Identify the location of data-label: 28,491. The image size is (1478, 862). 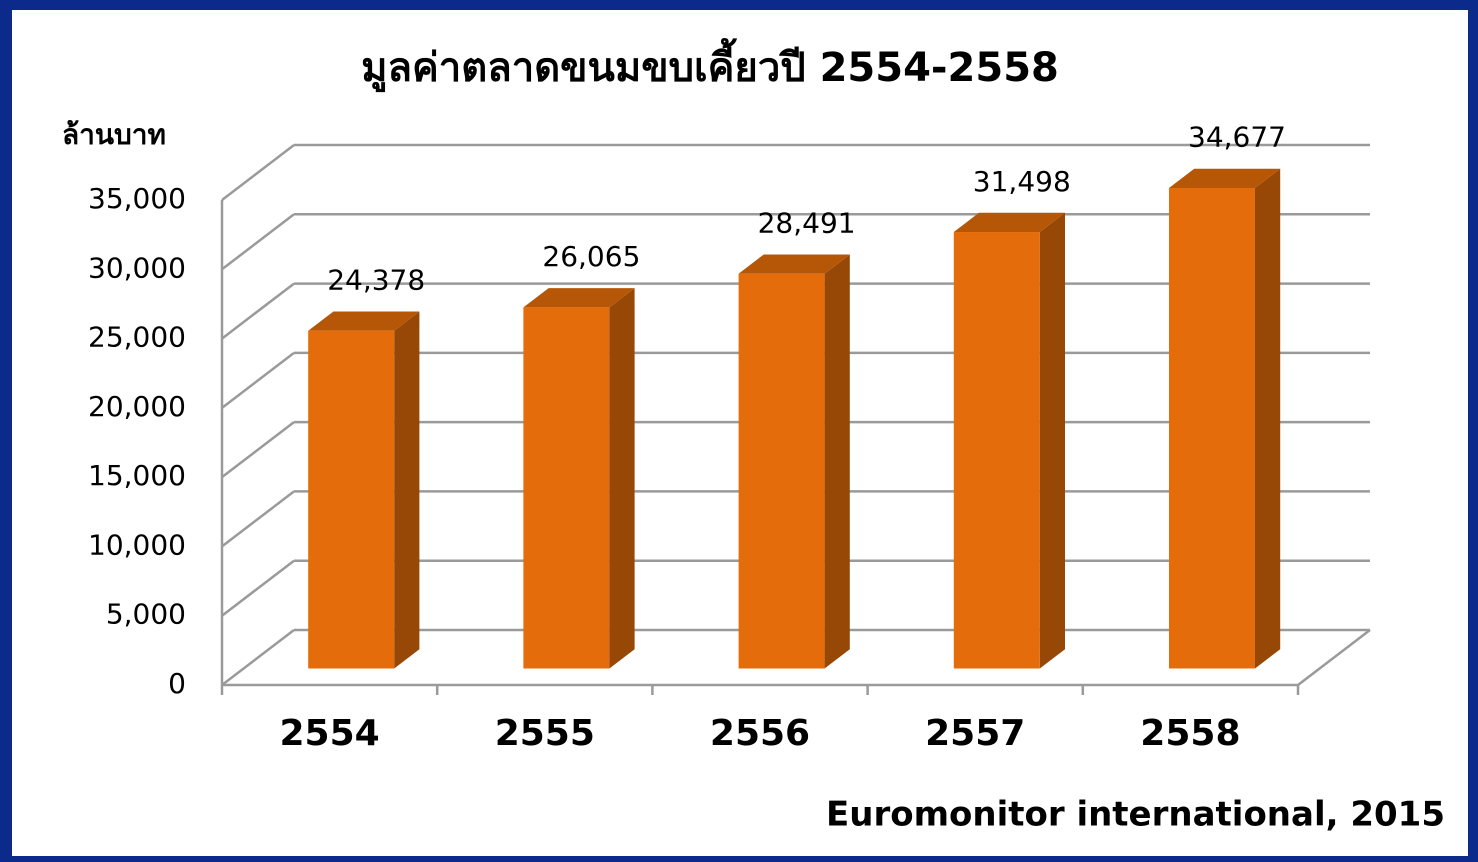
(807, 222).